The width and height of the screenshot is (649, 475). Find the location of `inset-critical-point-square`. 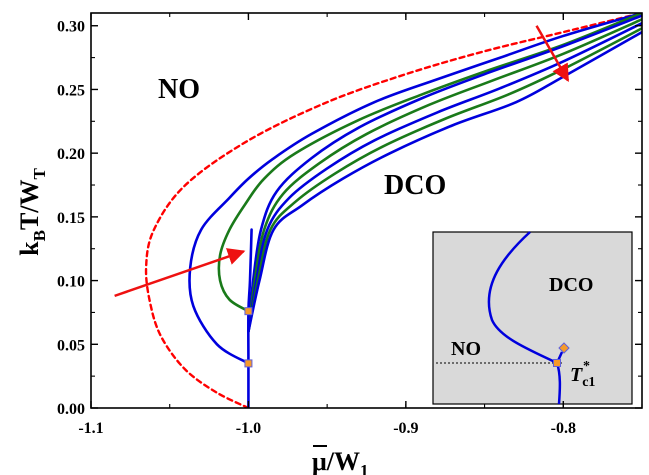

inset-critical-point-square is located at coordinates (557, 363).